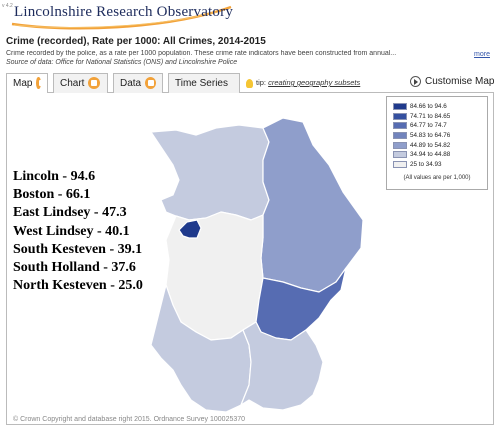  Describe the element at coordinates (78, 249) in the screenshot. I see `overlay-line: South Kesteven - 39.1` at that location.